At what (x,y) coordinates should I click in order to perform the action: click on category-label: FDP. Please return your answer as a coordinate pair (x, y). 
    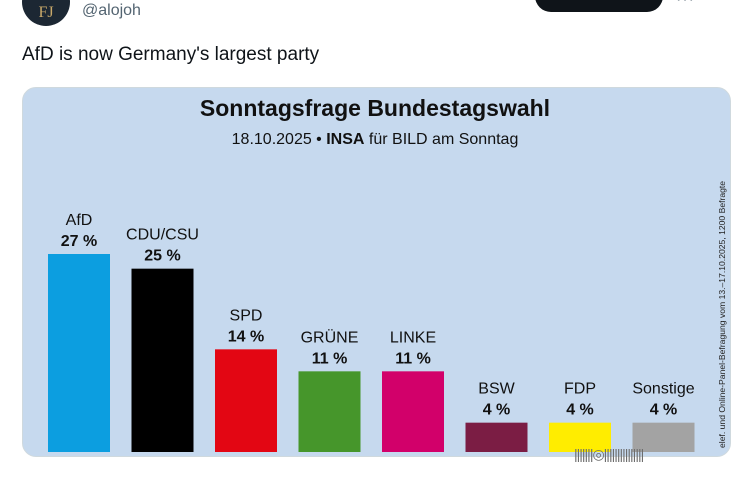
    Looking at the image, I should click on (580, 389).